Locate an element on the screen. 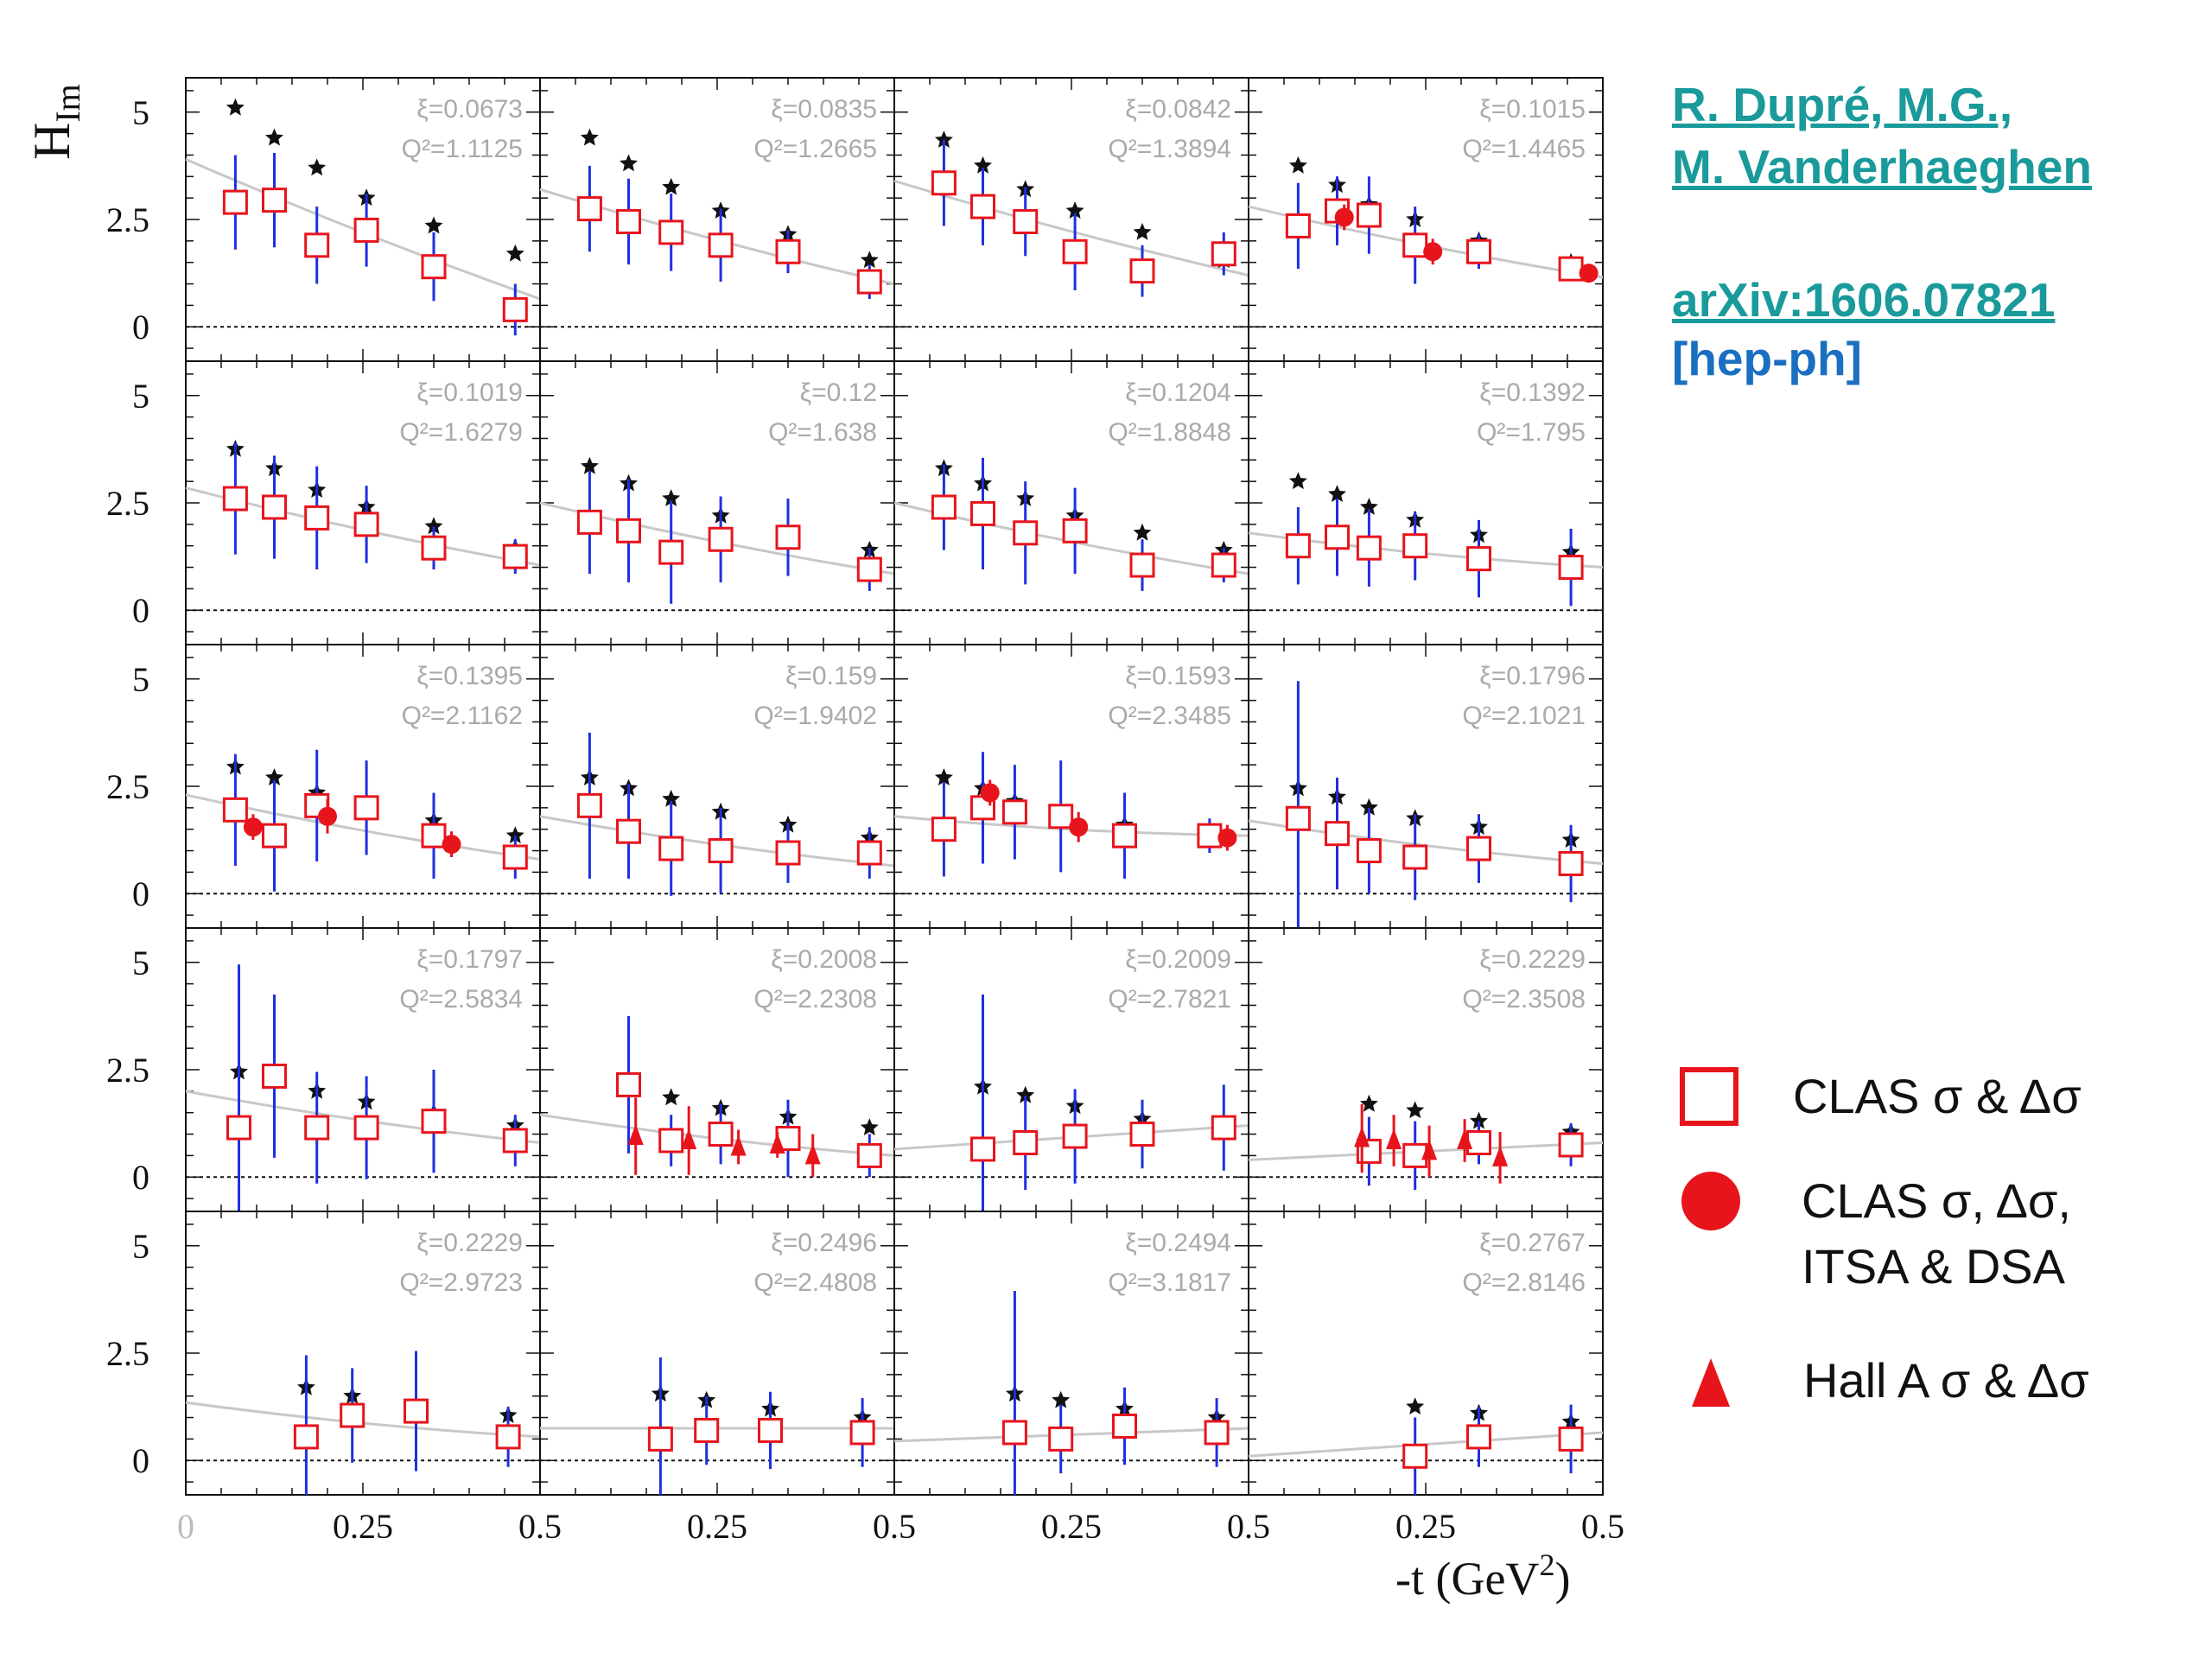 Image resolution: width=2212 pixels, height=1659 pixels. xi-label: ξ=0.1019 is located at coordinates (469, 392).